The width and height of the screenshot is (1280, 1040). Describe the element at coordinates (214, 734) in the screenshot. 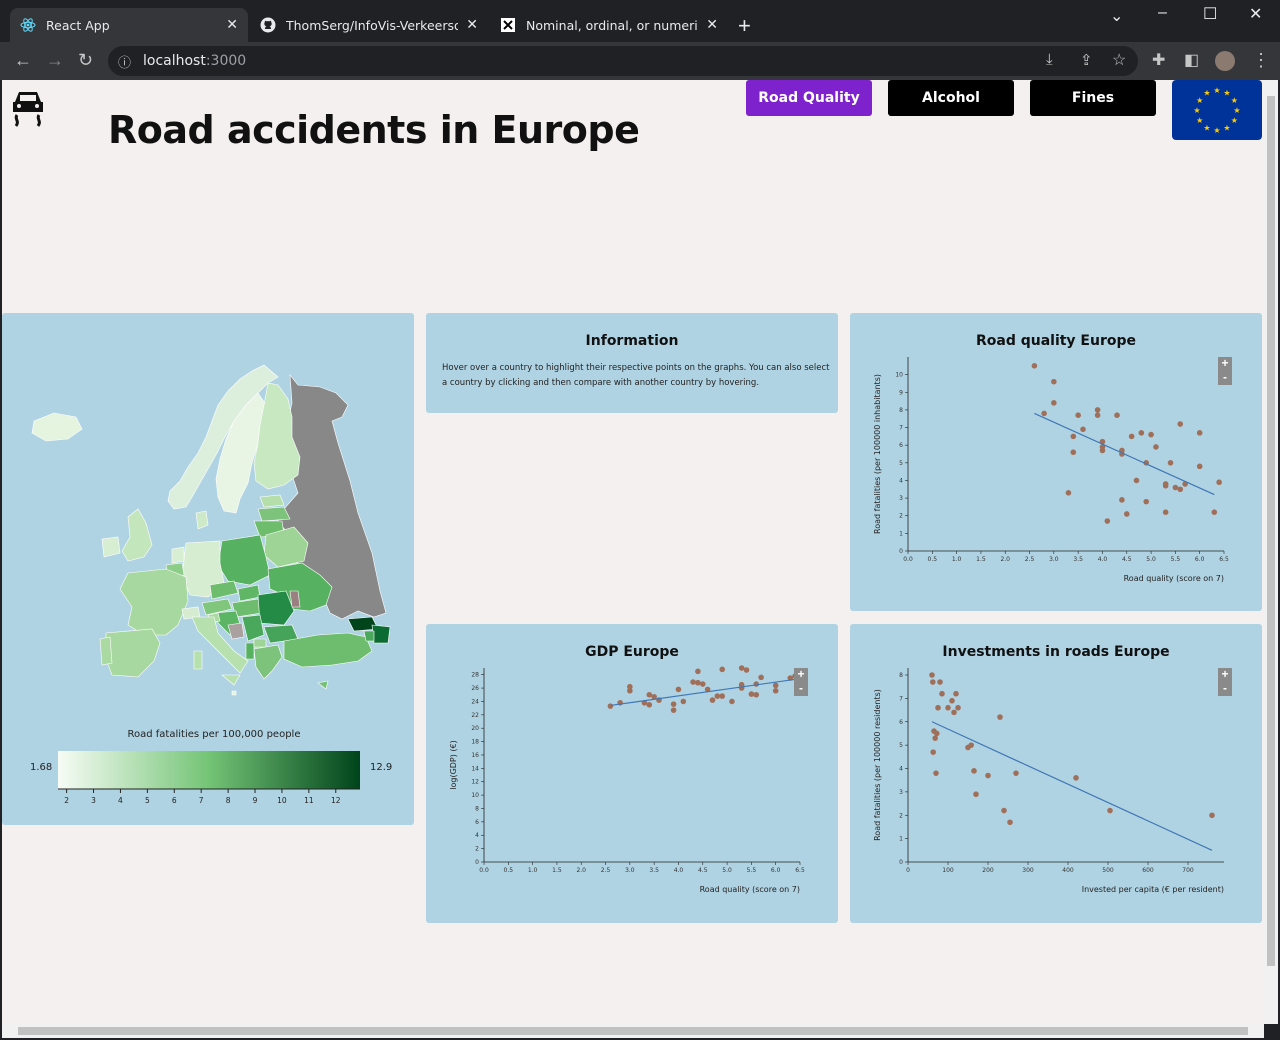

I see `legend-title: Road fatalities per 100,000 people` at that location.